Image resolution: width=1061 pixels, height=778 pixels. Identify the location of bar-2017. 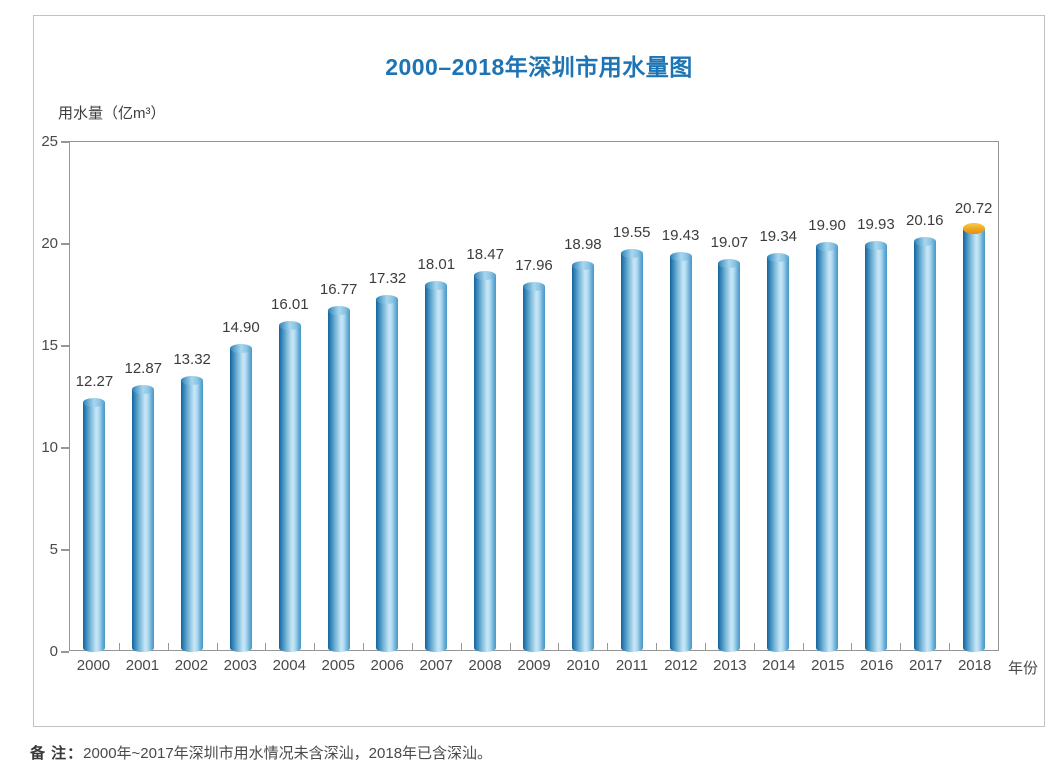
(924, 444).